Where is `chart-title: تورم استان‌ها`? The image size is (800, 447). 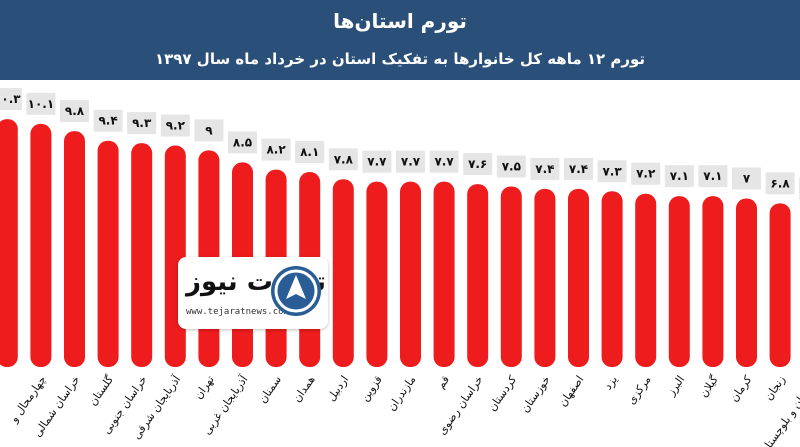
chart-title: تورم استان‌ها is located at coordinates (400, 21).